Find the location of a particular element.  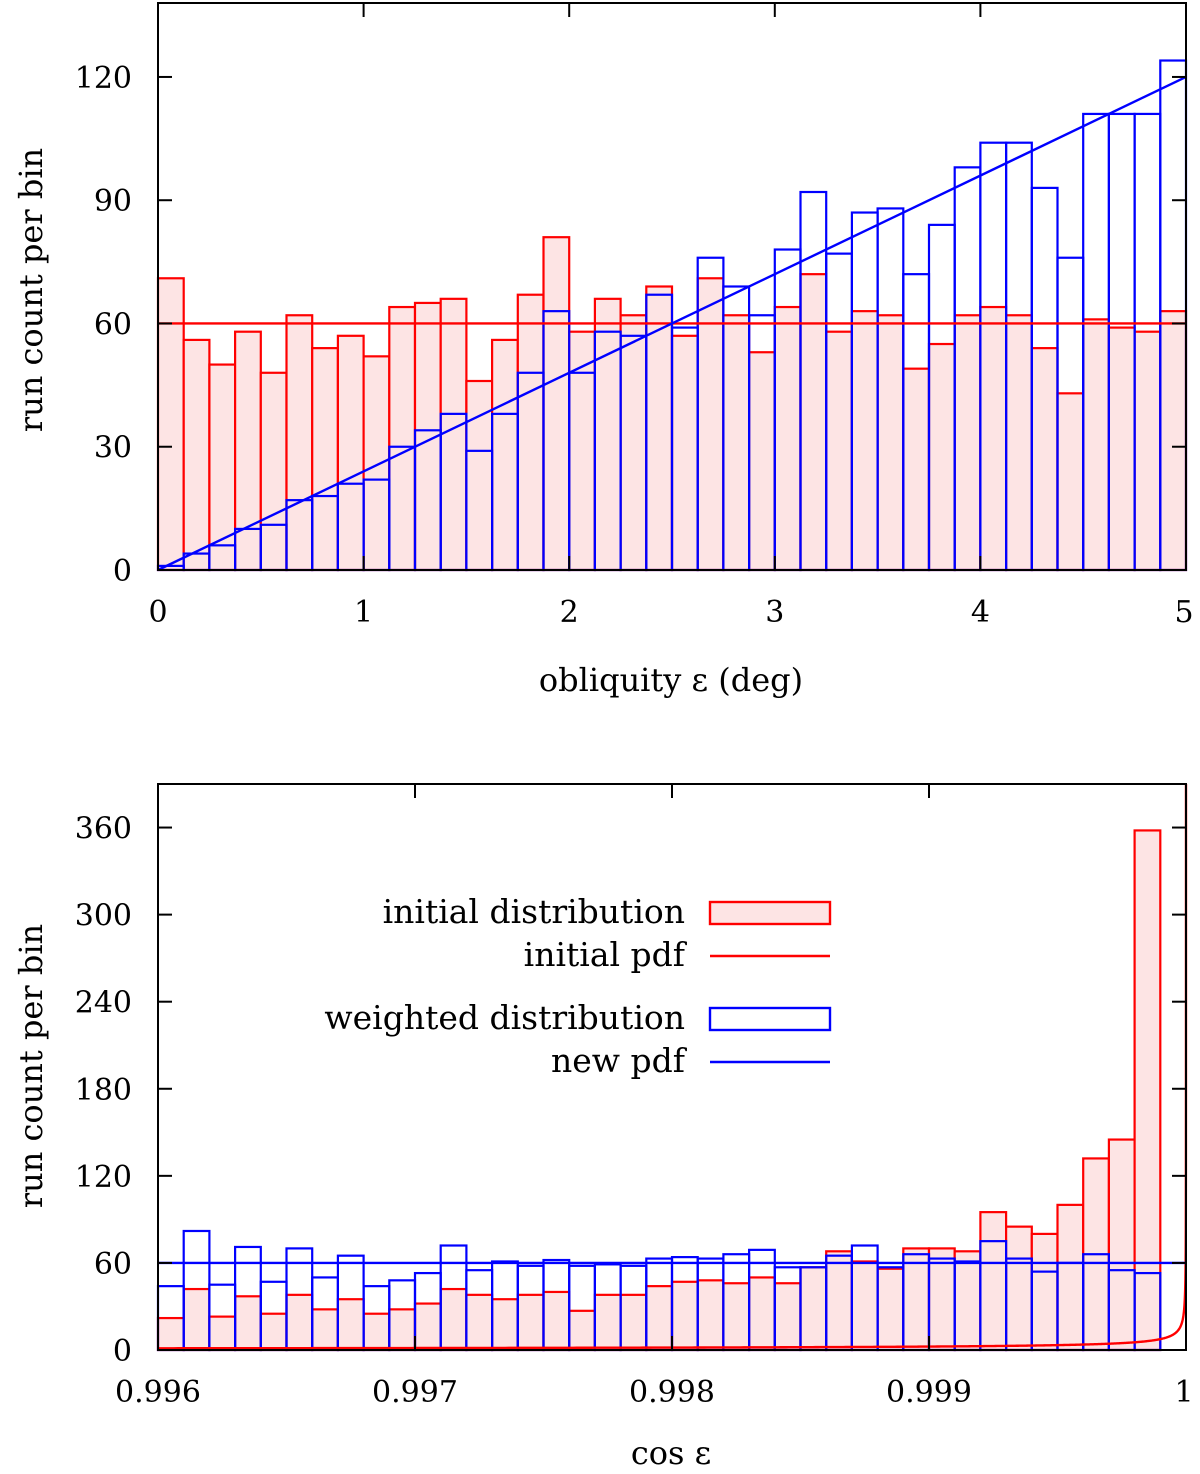

x-tick-label: 2 is located at coordinates (569, 612).